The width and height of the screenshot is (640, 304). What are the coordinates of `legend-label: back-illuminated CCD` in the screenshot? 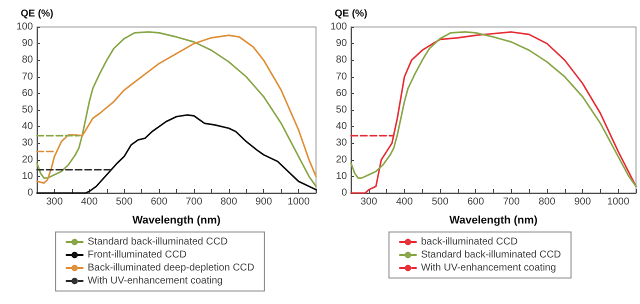 It's located at (469, 242).